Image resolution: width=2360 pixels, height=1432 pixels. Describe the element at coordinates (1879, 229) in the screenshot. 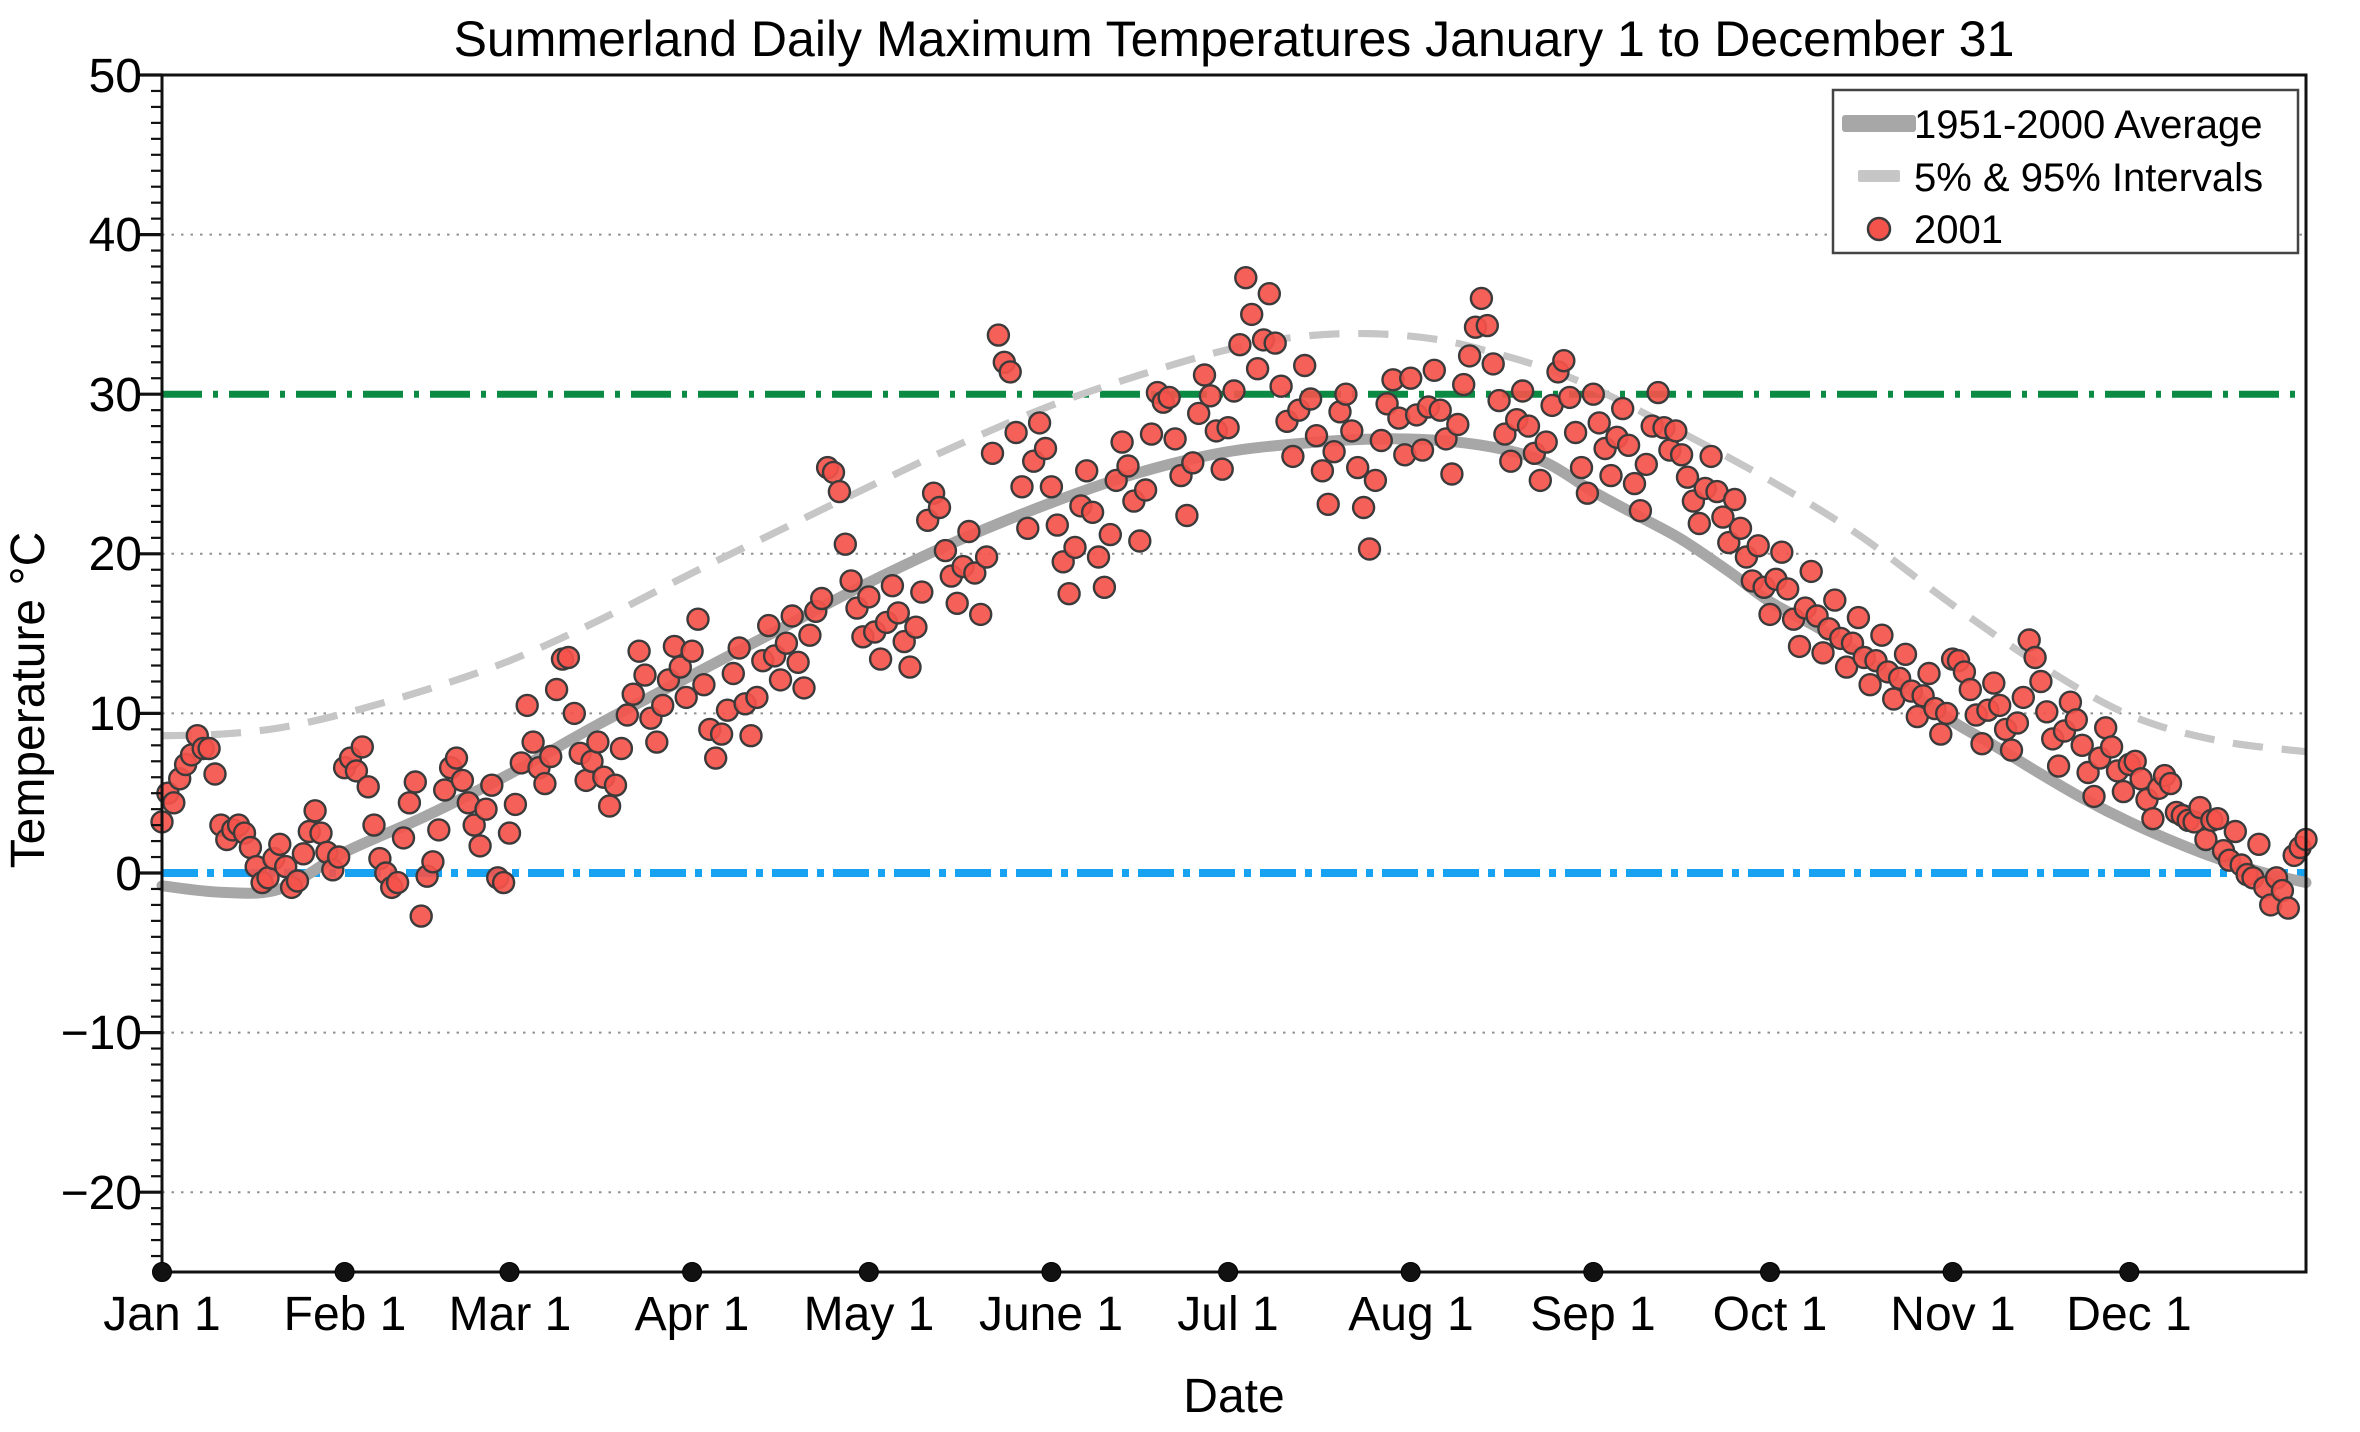

I see `legend-swatch-2001-dot` at that location.